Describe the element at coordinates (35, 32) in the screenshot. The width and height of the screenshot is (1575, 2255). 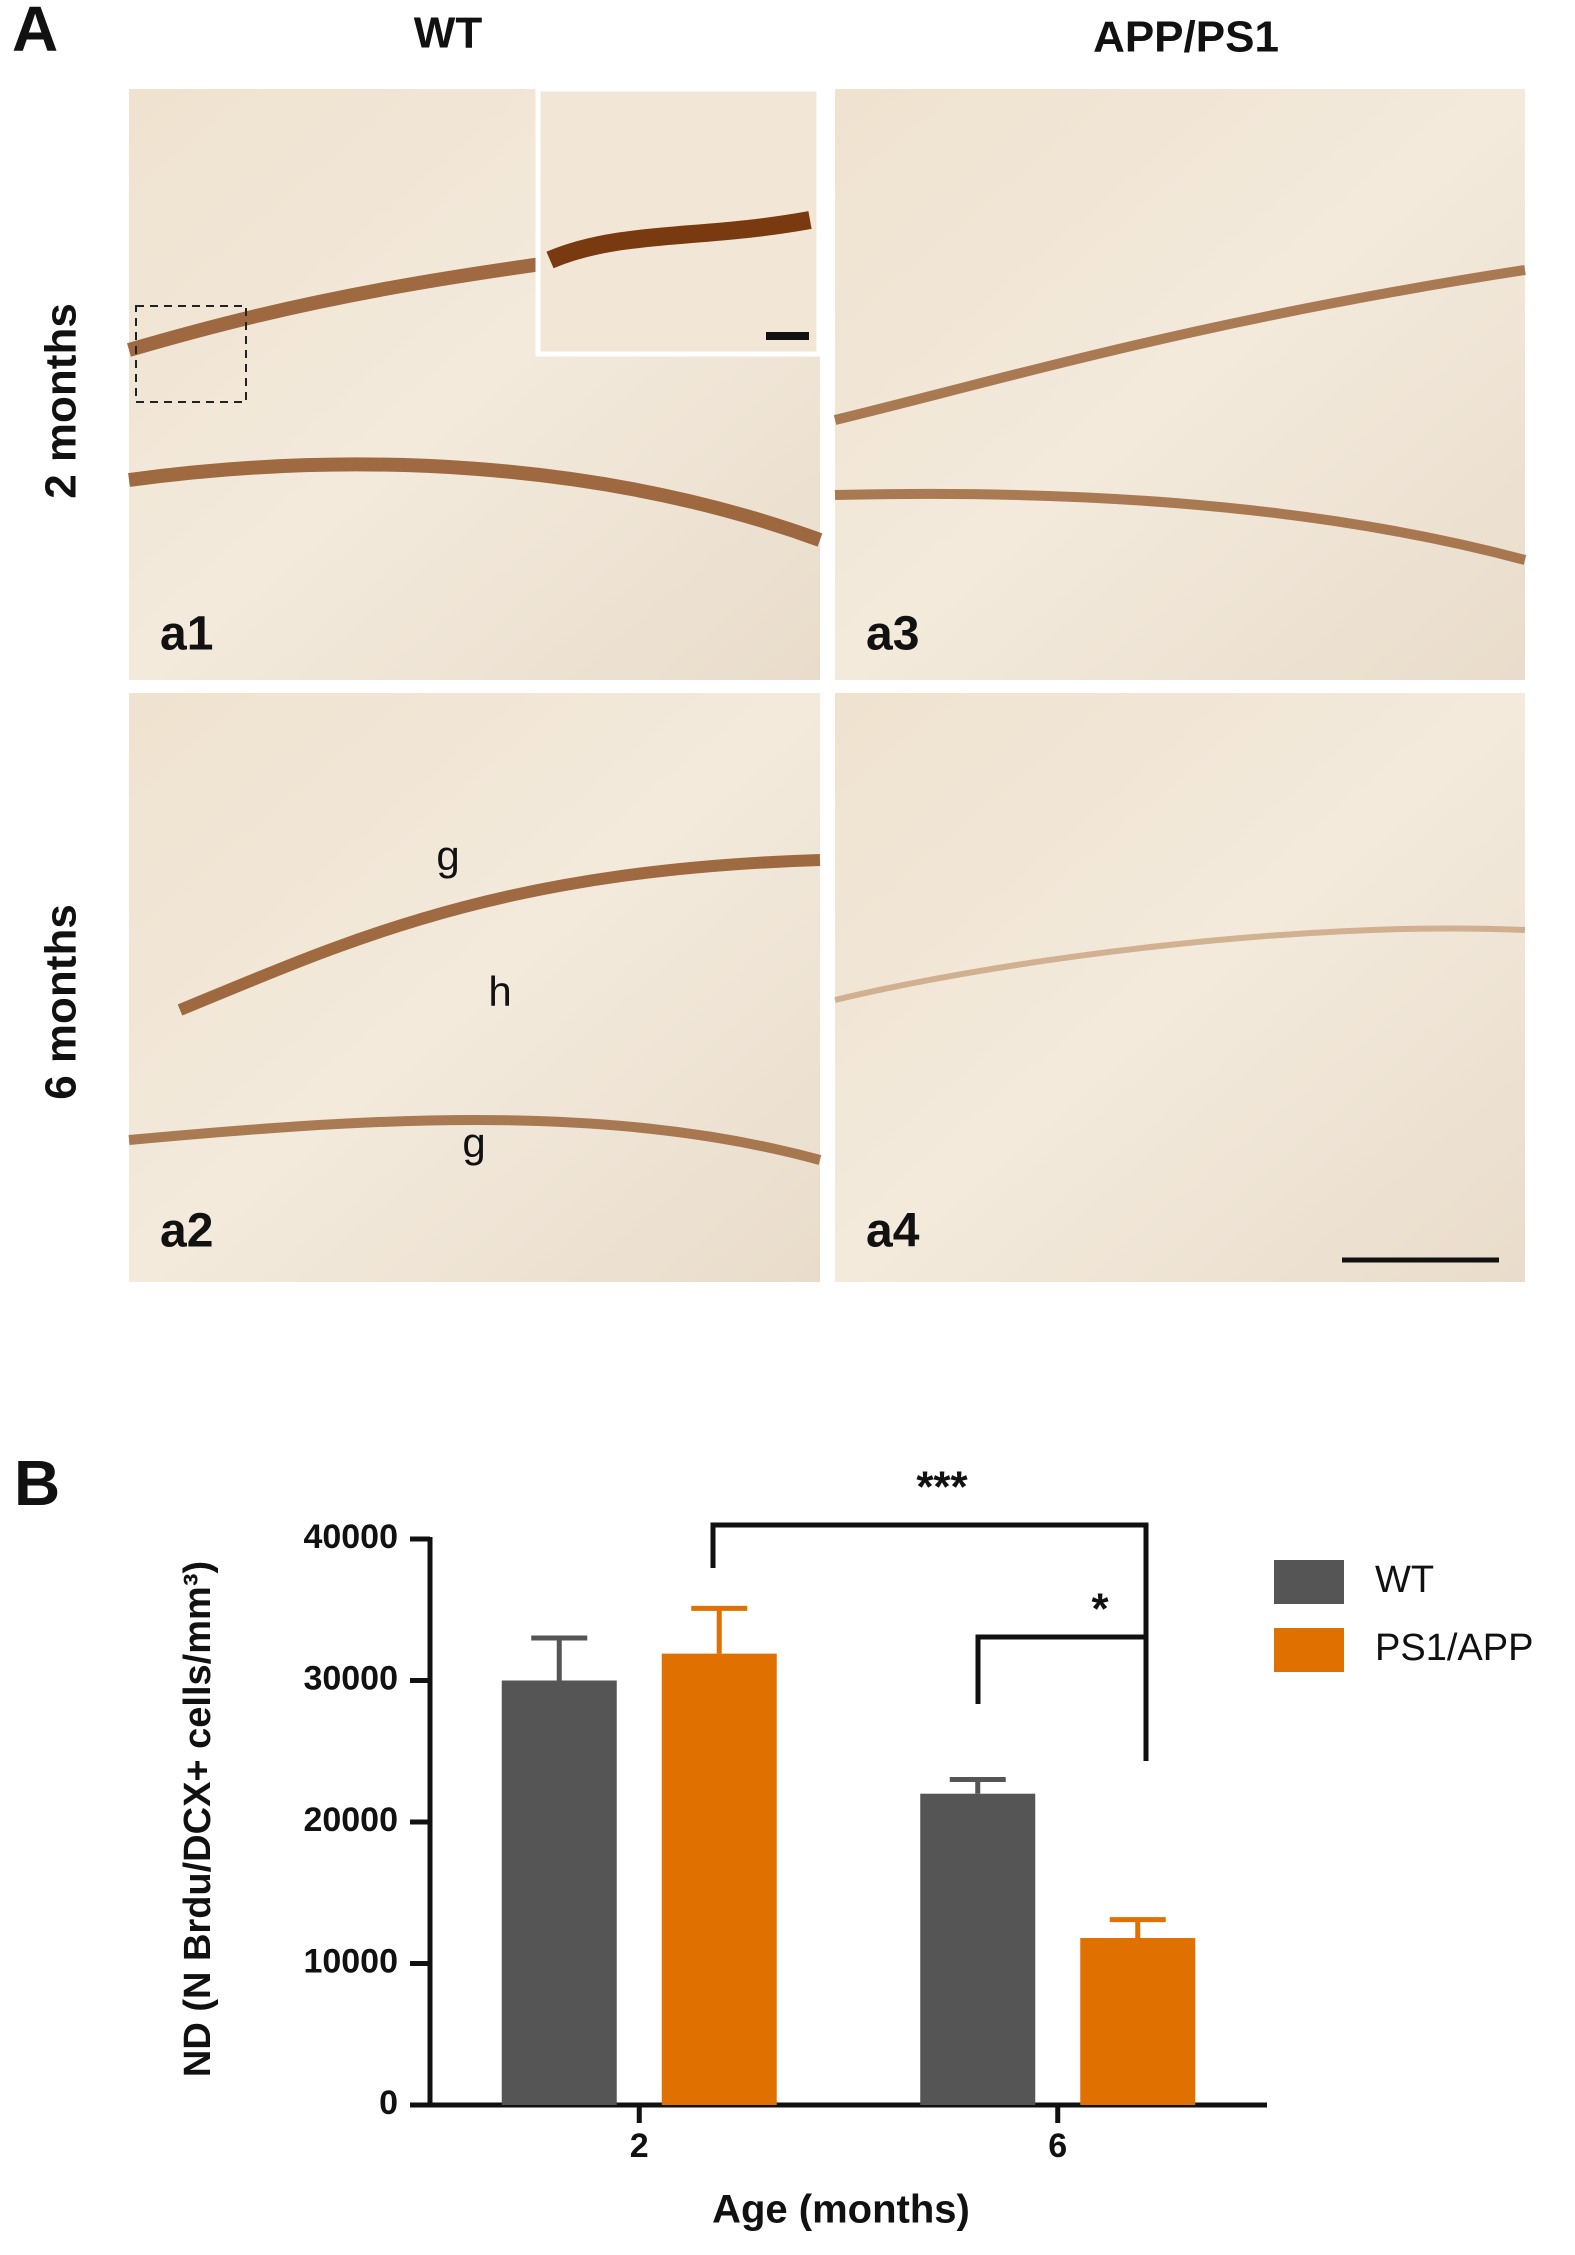
I see `panel-label: A` at that location.